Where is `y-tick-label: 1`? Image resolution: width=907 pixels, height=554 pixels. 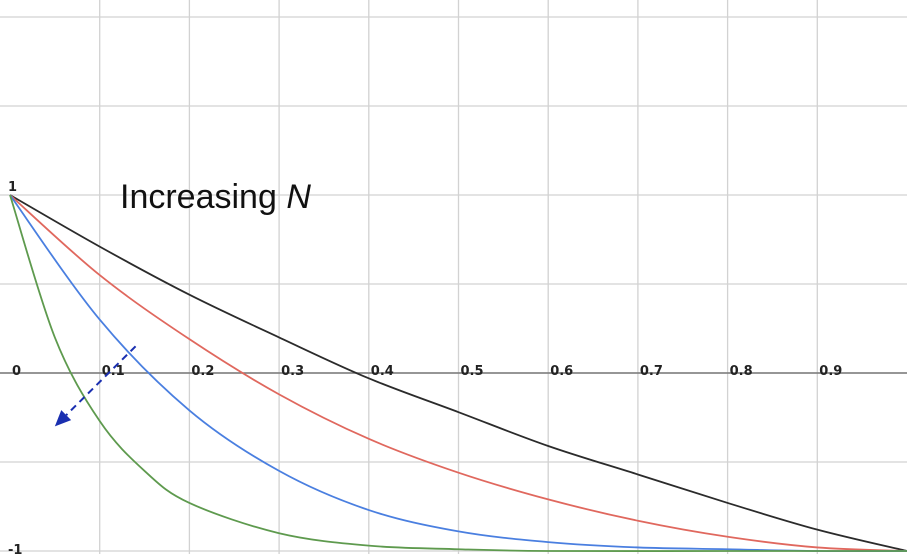
y-tick-label: 1 is located at coordinates (12, 187).